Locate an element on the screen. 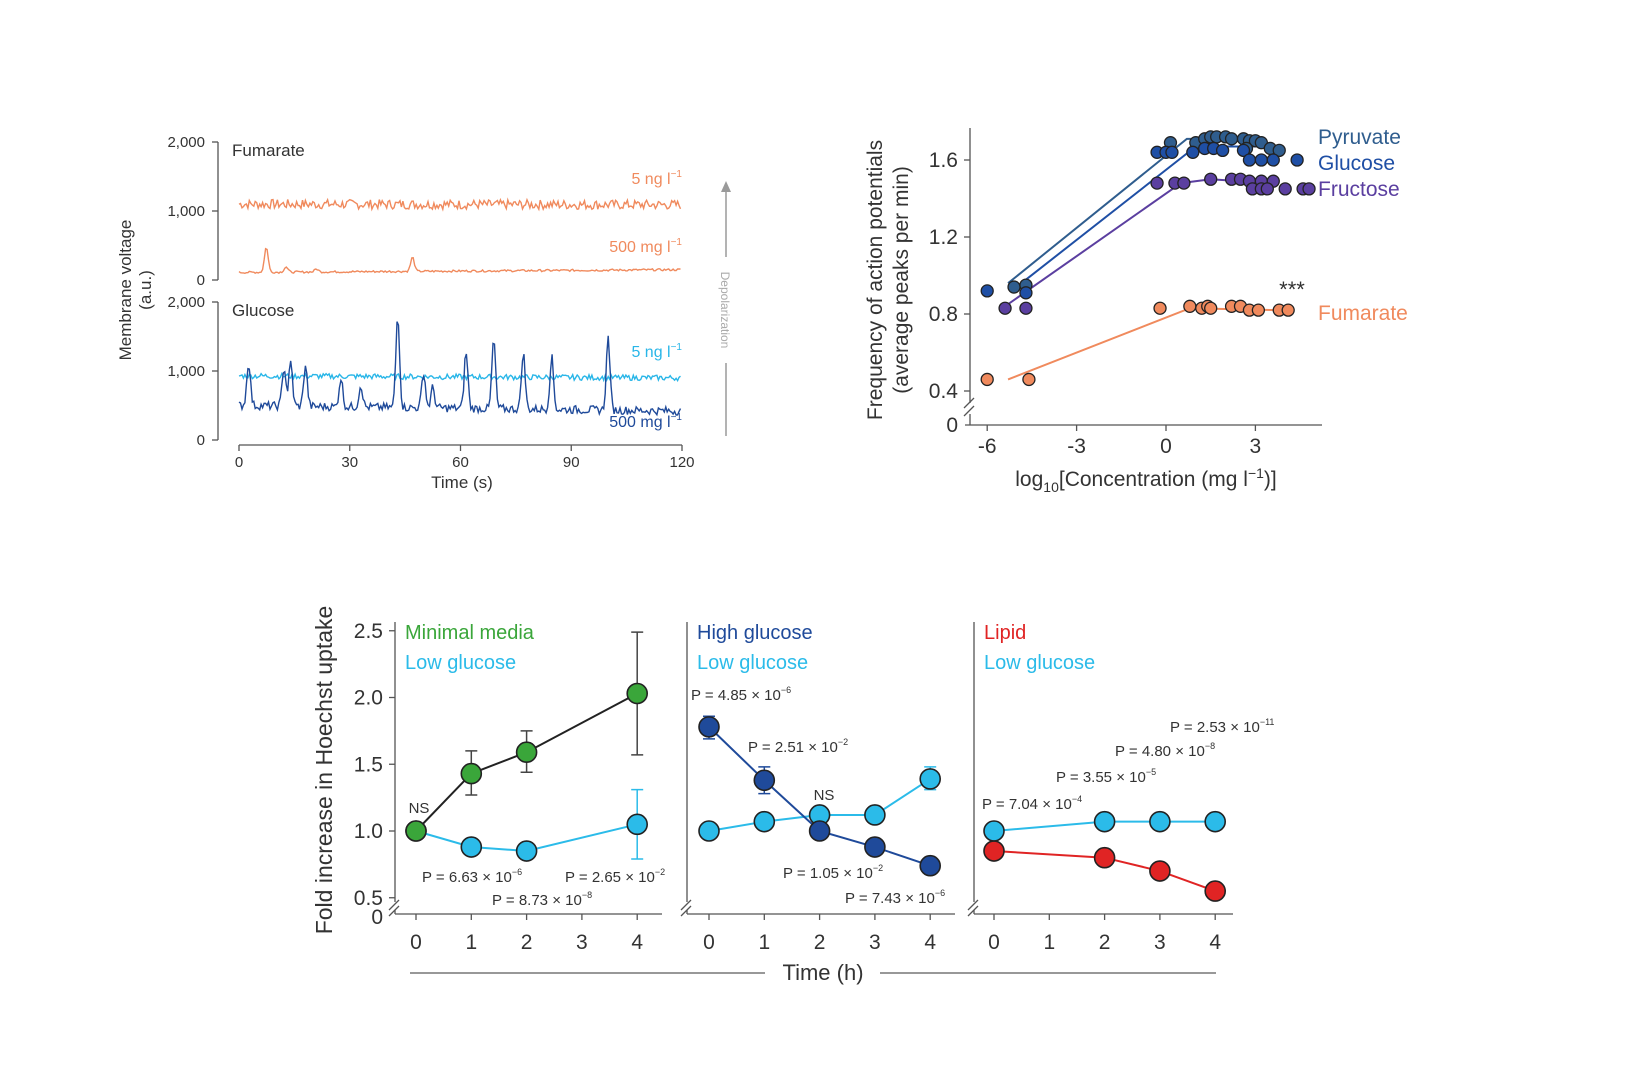  p-value-annotation-base: P = 1.05 × 10 is located at coordinates (828, 873).